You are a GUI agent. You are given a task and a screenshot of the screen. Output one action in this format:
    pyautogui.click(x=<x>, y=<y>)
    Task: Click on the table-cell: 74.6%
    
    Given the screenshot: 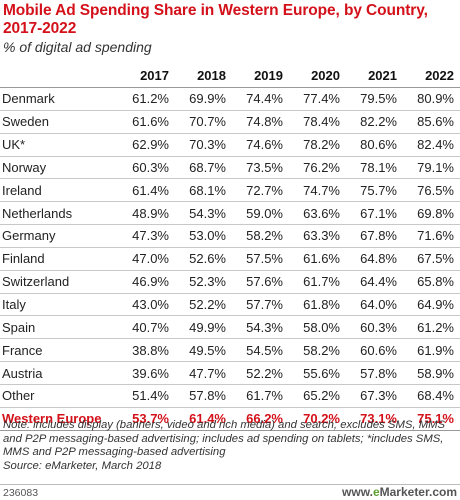 What is the action you would take?
    pyautogui.click(x=260, y=145)
    